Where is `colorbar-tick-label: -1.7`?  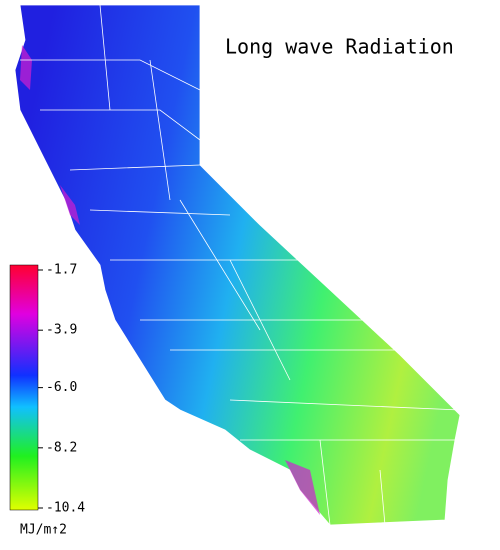
colorbar-tick-label: -1.7 is located at coordinates (61, 270).